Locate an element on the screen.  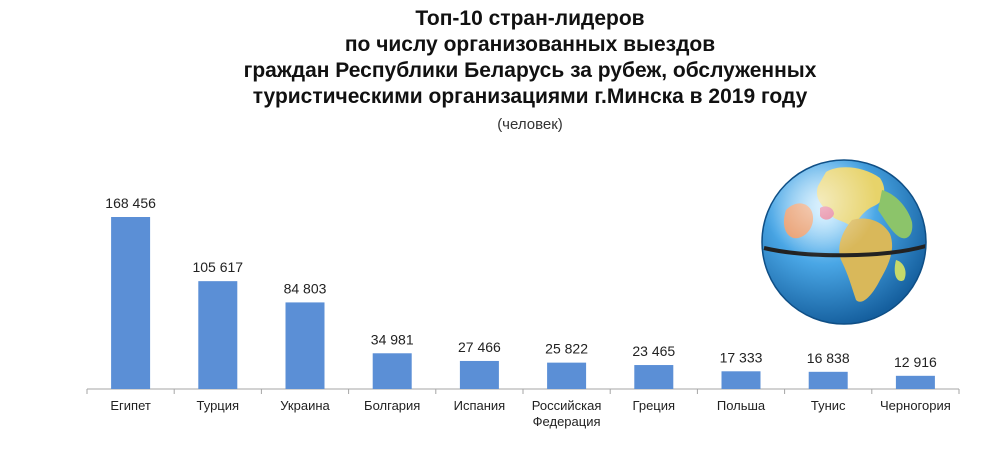
chart-title-line-1: Топ-10 стран-лидеров is located at coordinates (530, 18).